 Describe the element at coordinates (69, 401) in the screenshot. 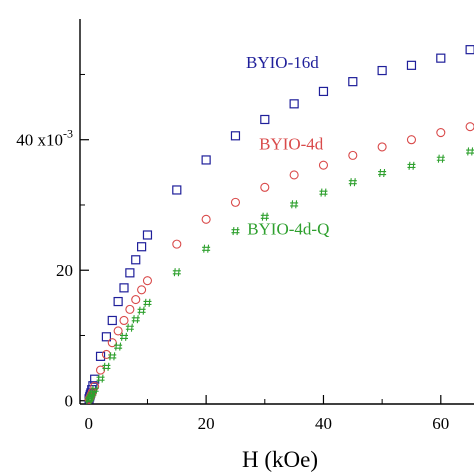

I see `y-tick-label: 0` at that location.